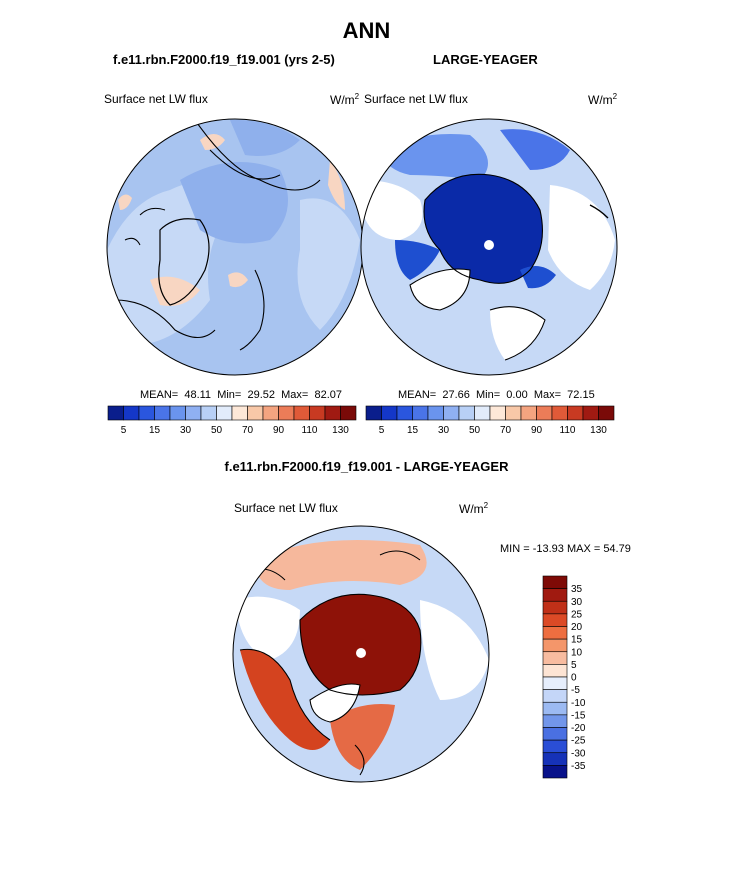 This screenshot has height=882, width=733. I want to click on figure-title: ANN, so click(366, 30).